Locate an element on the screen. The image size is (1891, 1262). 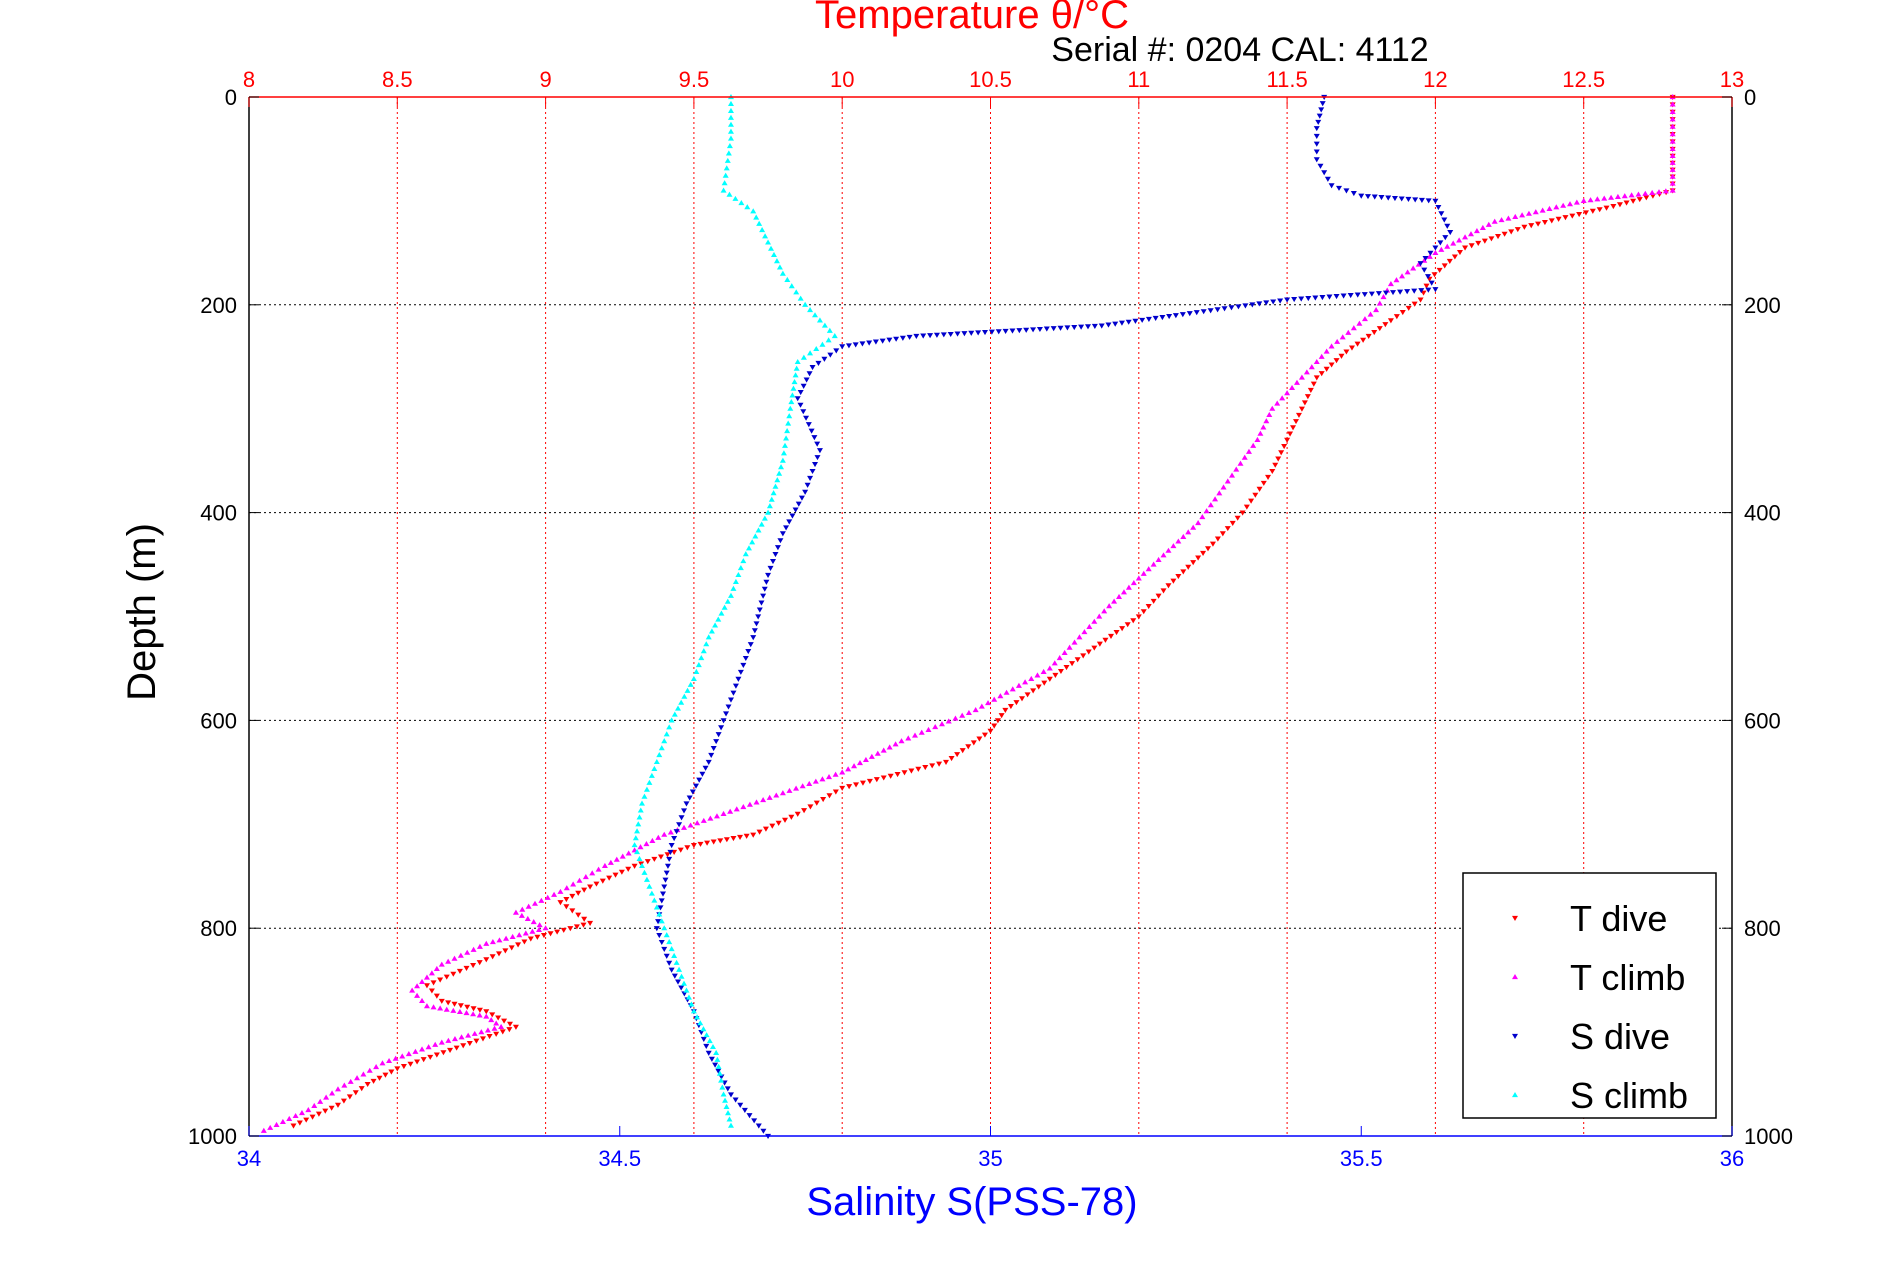
depth-tick-label-right: 200 is located at coordinates (1762, 305).